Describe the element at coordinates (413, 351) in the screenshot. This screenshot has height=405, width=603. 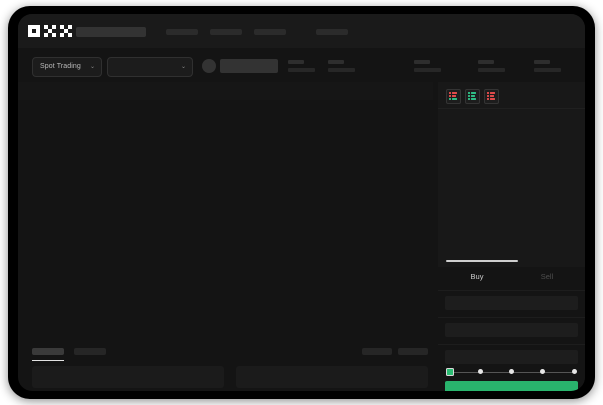
I see `tab-hide-other-pairs` at that location.